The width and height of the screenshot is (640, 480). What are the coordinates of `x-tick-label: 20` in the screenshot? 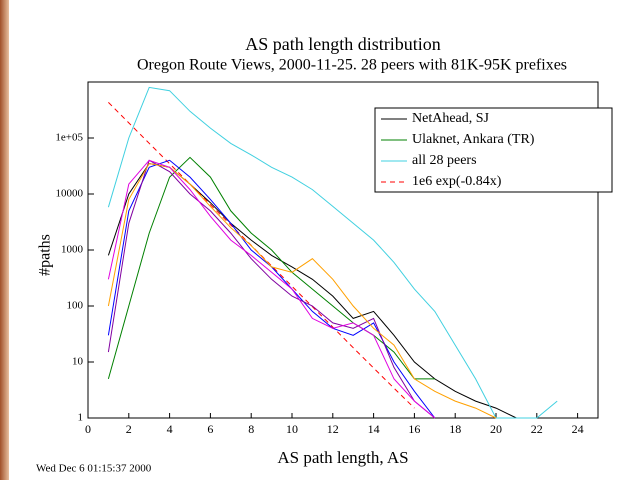 It's located at (496, 429).